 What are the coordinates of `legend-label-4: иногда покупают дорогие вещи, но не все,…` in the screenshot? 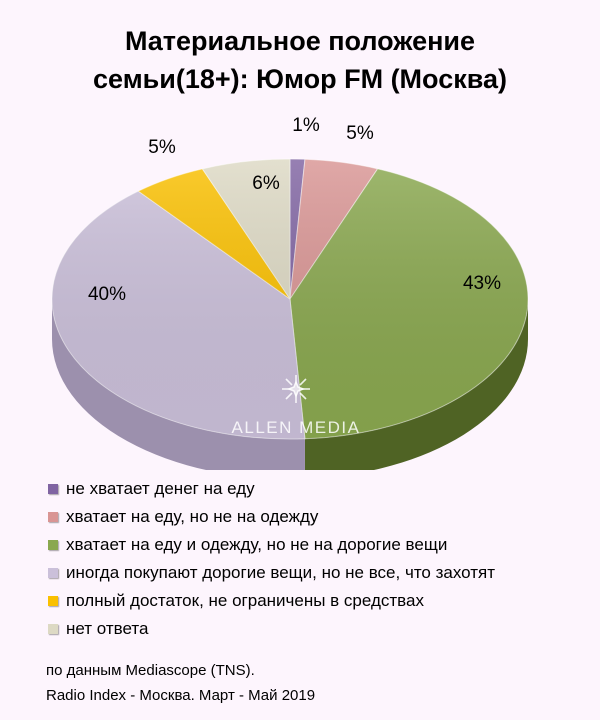 It's located at (281, 572).